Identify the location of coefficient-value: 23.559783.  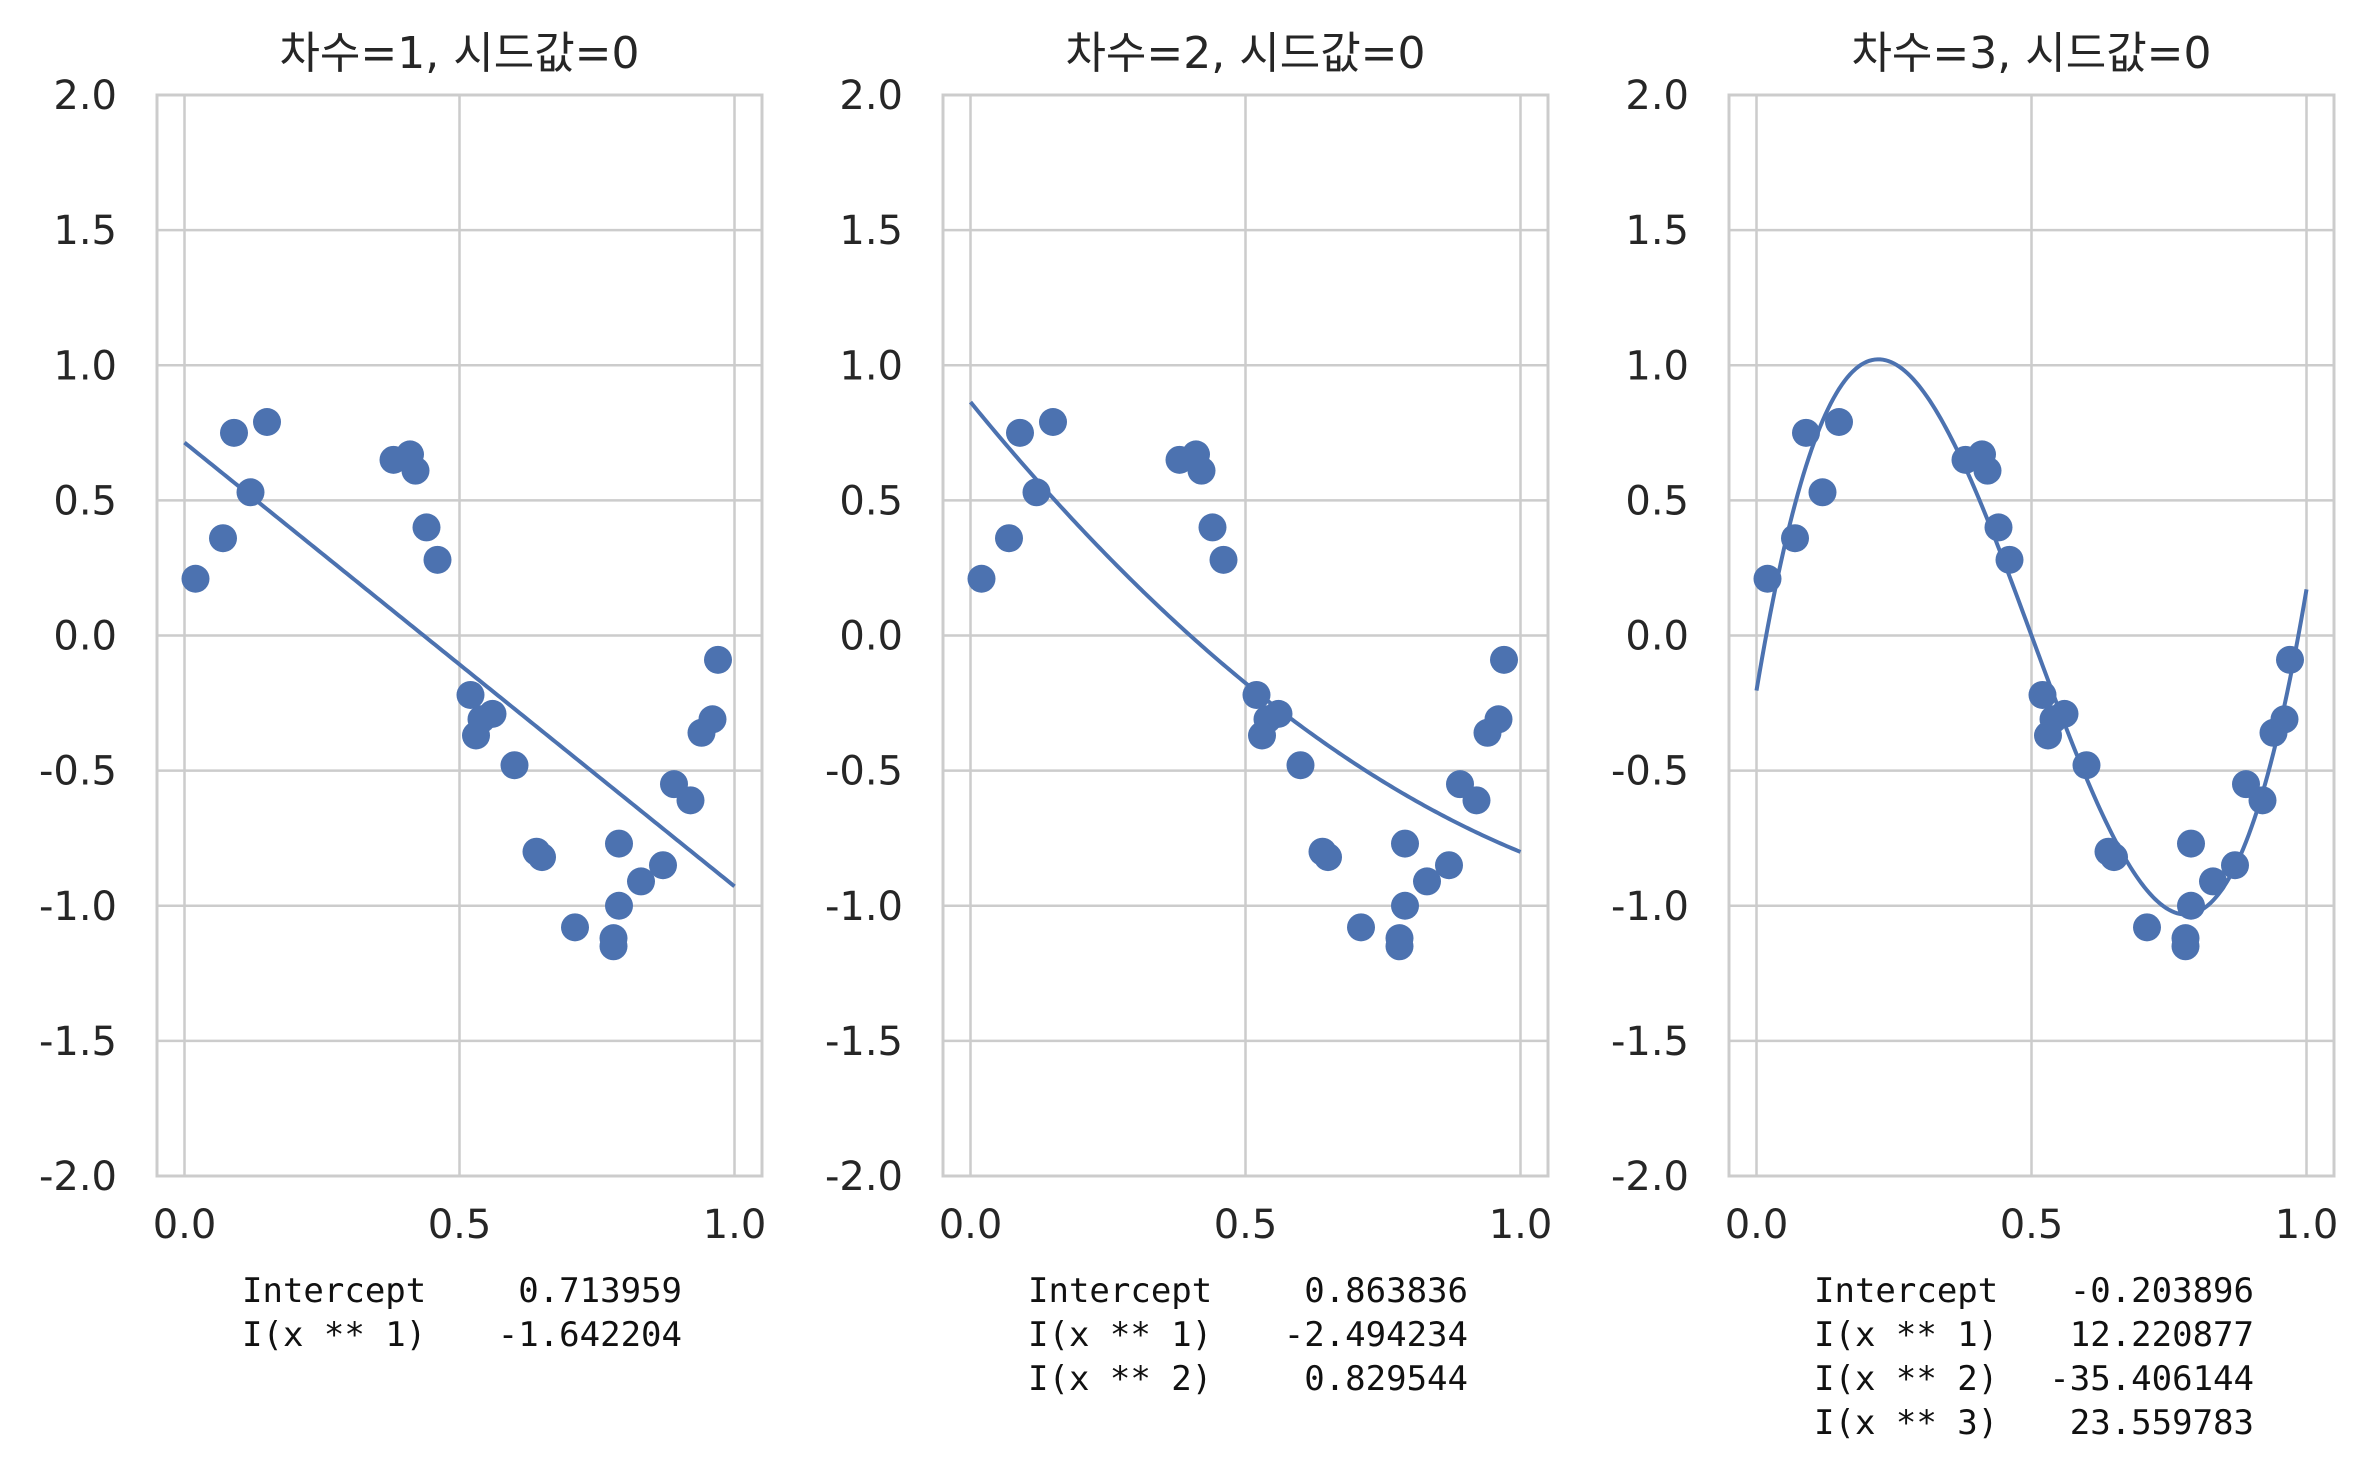
(2162, 1423).